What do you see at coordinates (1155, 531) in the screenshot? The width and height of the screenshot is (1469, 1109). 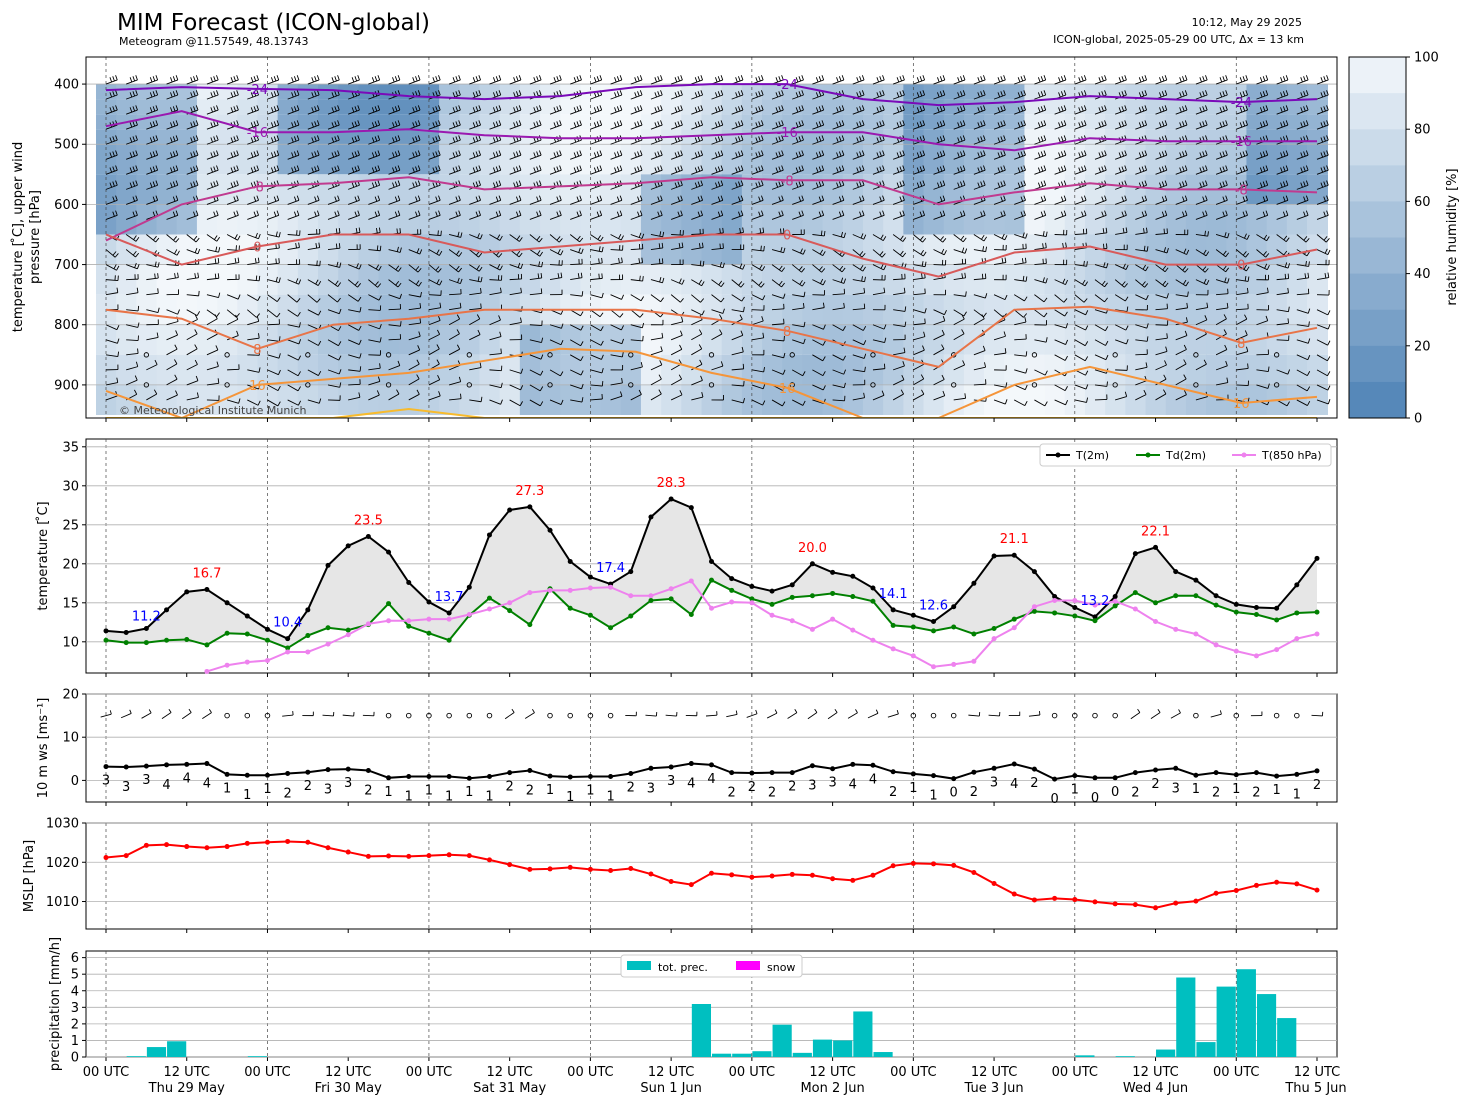 I see `extreme-label: 22.1` at bounding box center [1155, 531].